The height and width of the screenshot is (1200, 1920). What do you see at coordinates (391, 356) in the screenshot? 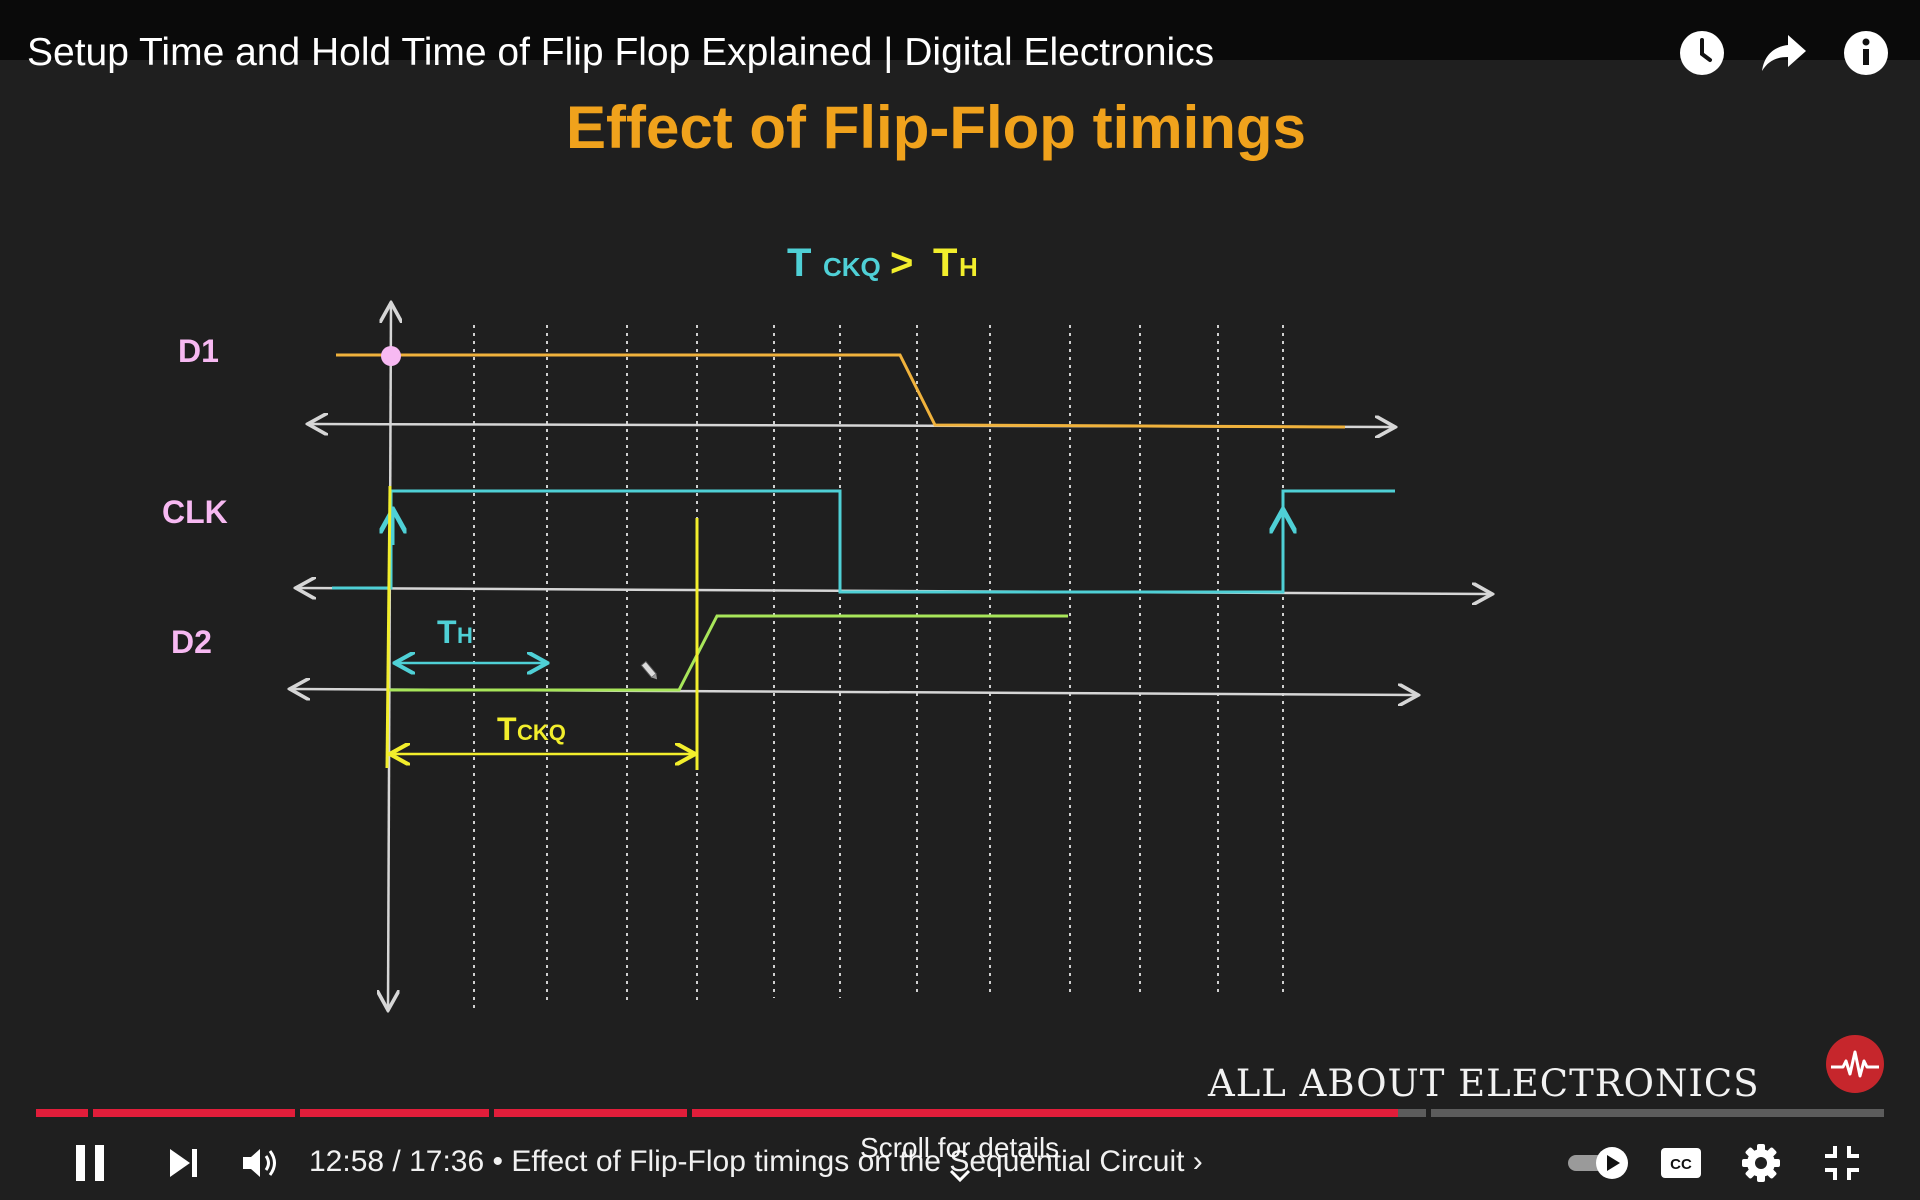
I see `d1-marker-dot` at bounding box center [391, 356].